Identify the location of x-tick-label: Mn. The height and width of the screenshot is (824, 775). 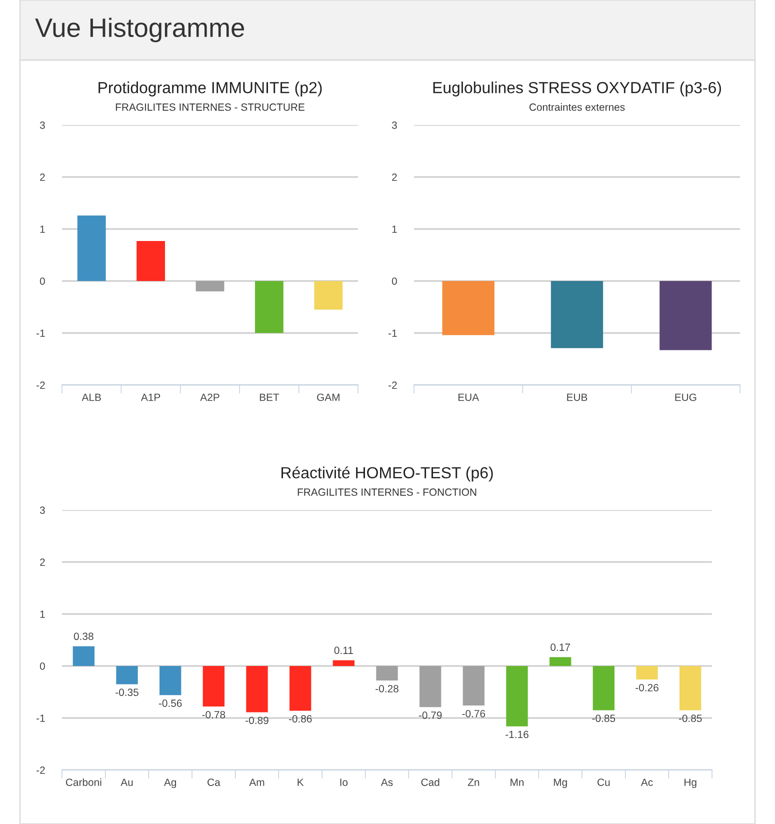
(517, 782).